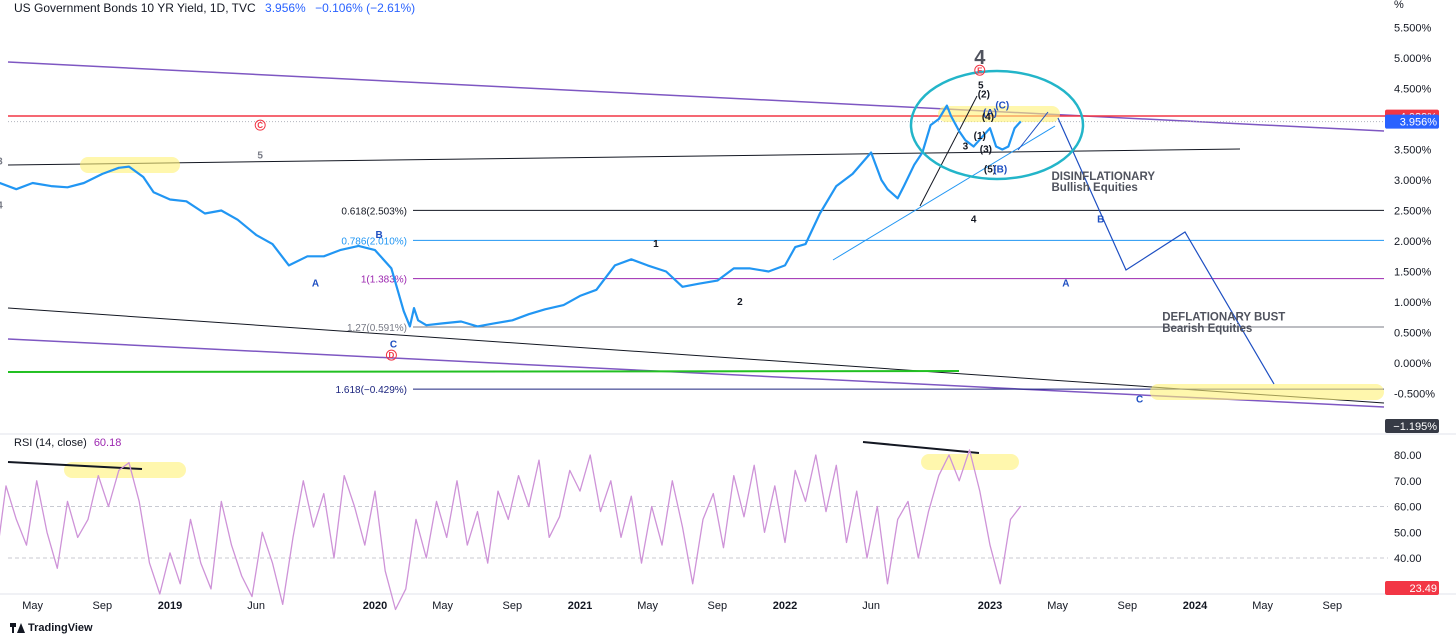 This screenshot has width=1456, height=643. What do you see at coordinates (374, 241) in the screenshot?
I see `fib-level-label: 0.786(2.010%)` at bounding box center [374, 241].